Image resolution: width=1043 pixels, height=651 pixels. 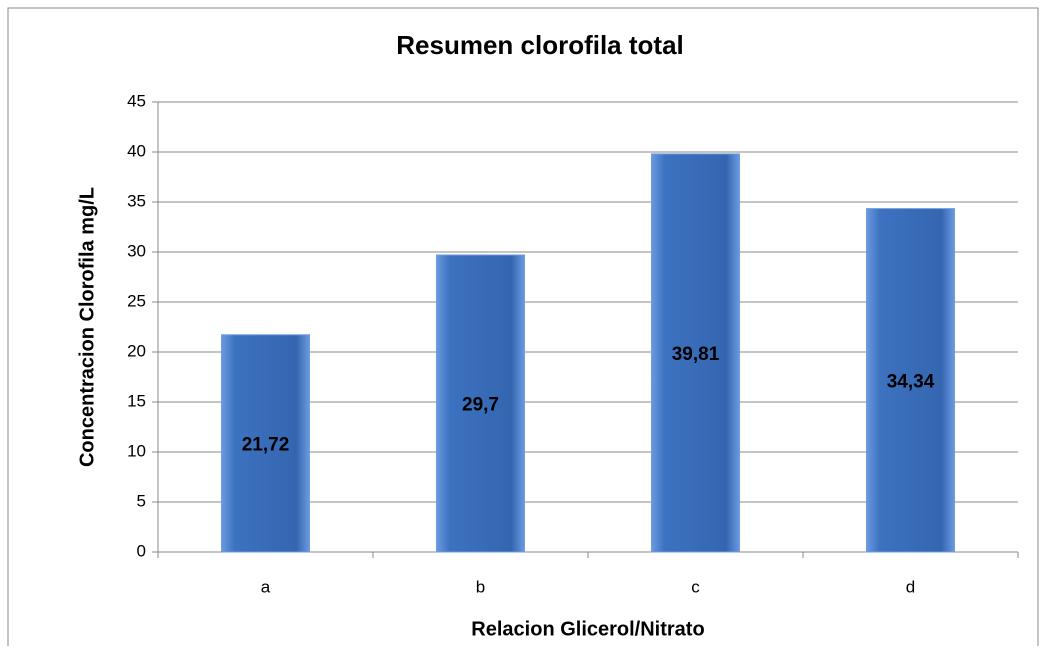 What do you see at coordinates (136, 100) in the screenshot?
I see `y-tick-label: 45` at bounding box center [136, 100].